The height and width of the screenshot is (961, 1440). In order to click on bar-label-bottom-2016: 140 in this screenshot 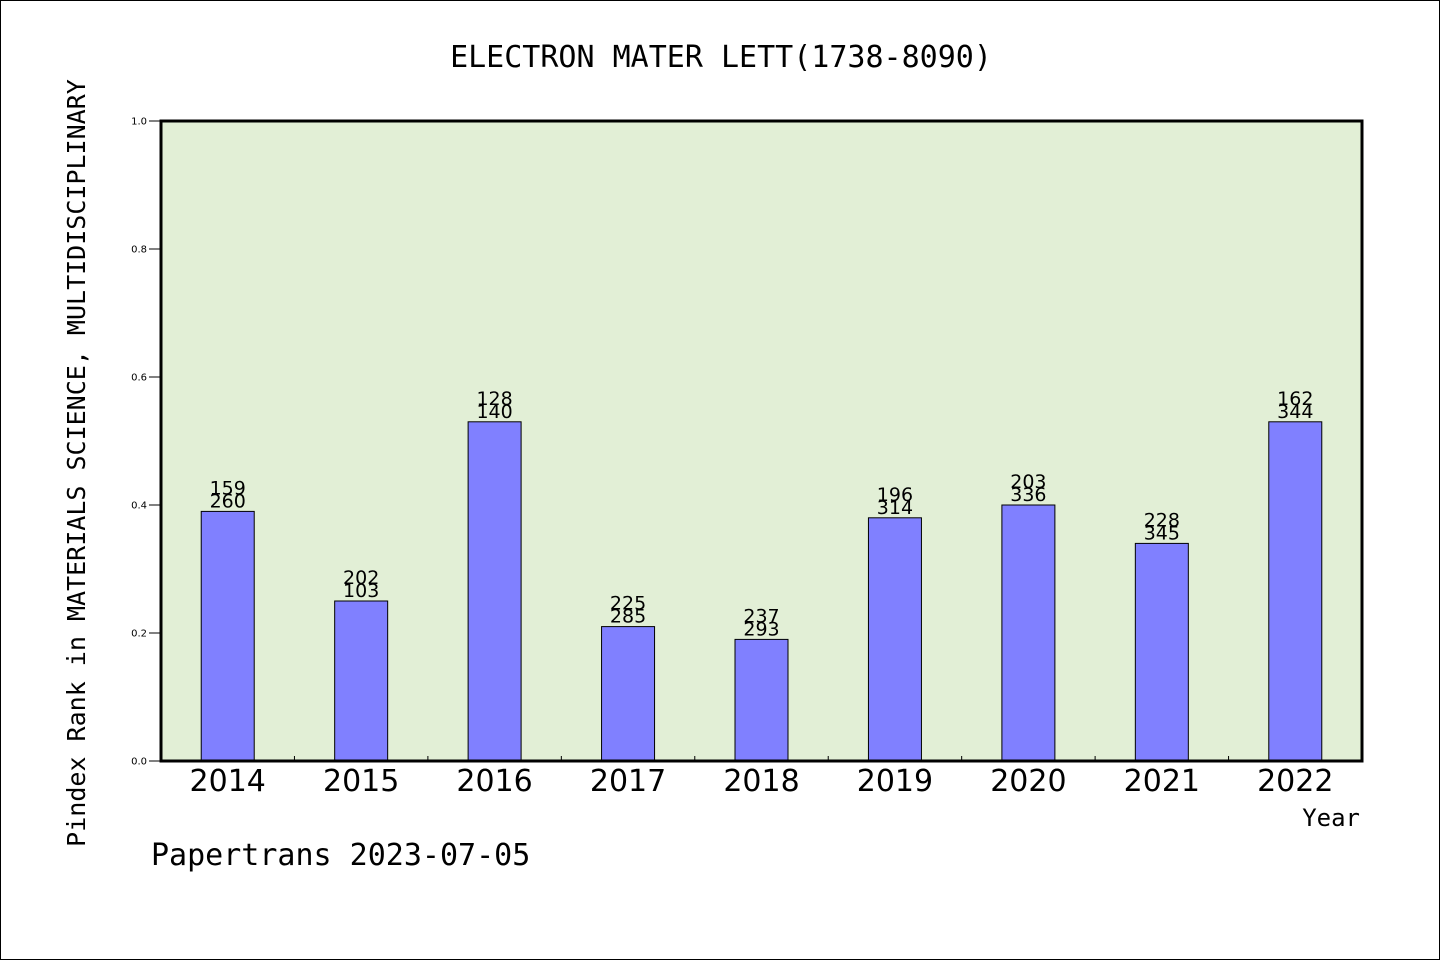, I will do `click(494, 412)`.